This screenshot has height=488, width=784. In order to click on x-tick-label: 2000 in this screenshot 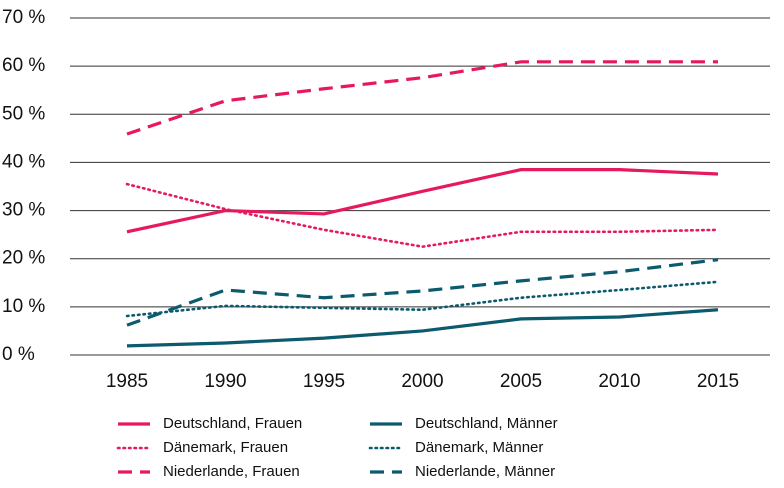, I will do `click(422, 381)`.